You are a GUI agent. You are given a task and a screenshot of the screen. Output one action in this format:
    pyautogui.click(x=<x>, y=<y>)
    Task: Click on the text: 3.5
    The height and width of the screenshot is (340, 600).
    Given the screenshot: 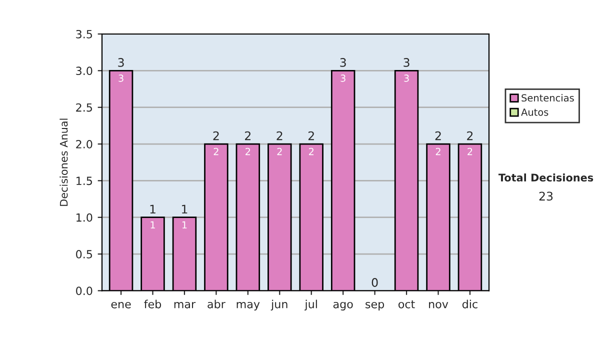 What is the action you would take?
    pyautogui.click(x=84, y=34)
    